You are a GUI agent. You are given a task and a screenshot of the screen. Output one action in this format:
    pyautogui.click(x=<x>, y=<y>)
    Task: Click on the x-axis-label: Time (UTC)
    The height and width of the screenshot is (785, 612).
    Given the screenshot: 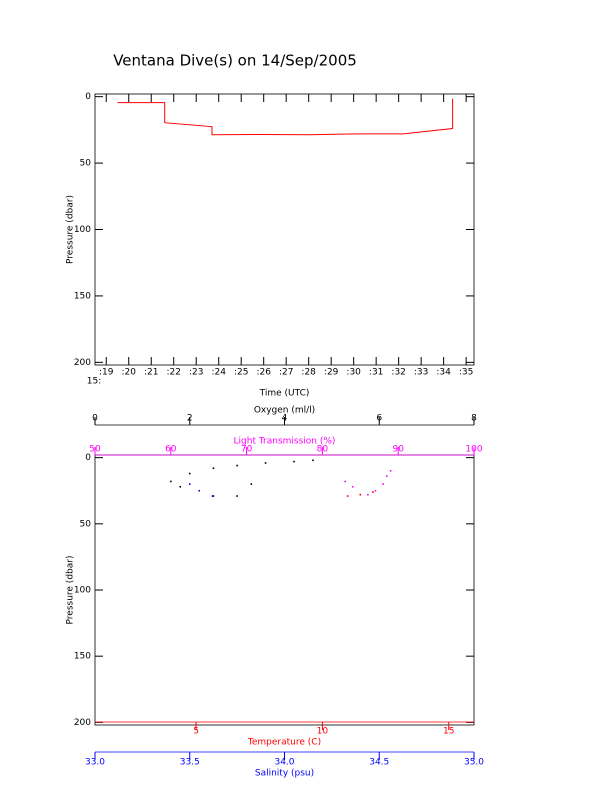 What is the action you would take?
    pyautogui.click(x=284, y=394)
    